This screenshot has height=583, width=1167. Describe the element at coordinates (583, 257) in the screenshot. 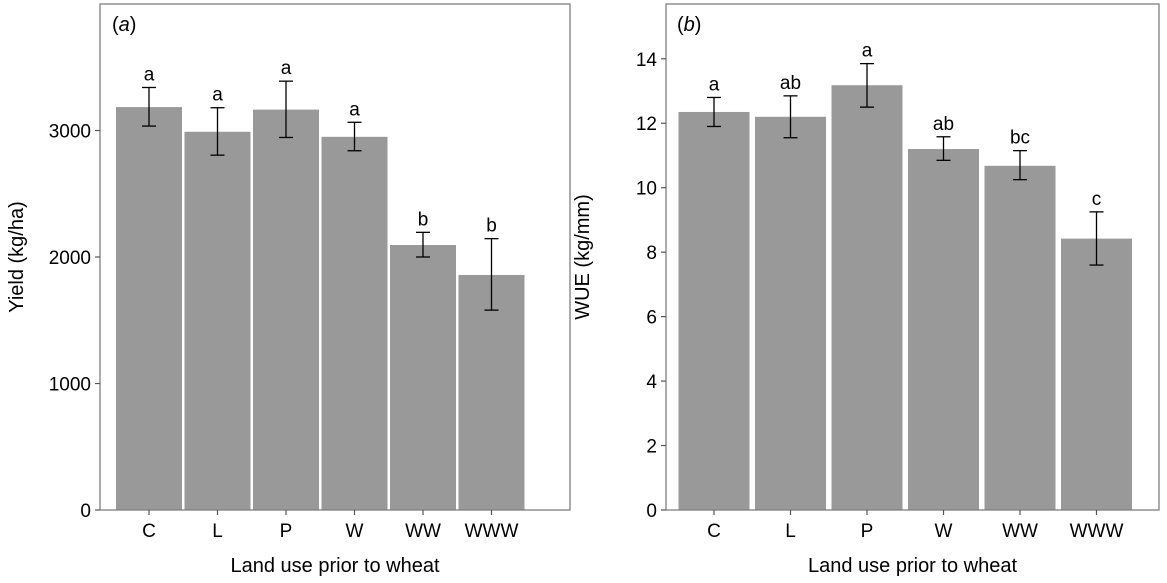

I see `y-axis-label: WUE (kg/mm)` at that location.